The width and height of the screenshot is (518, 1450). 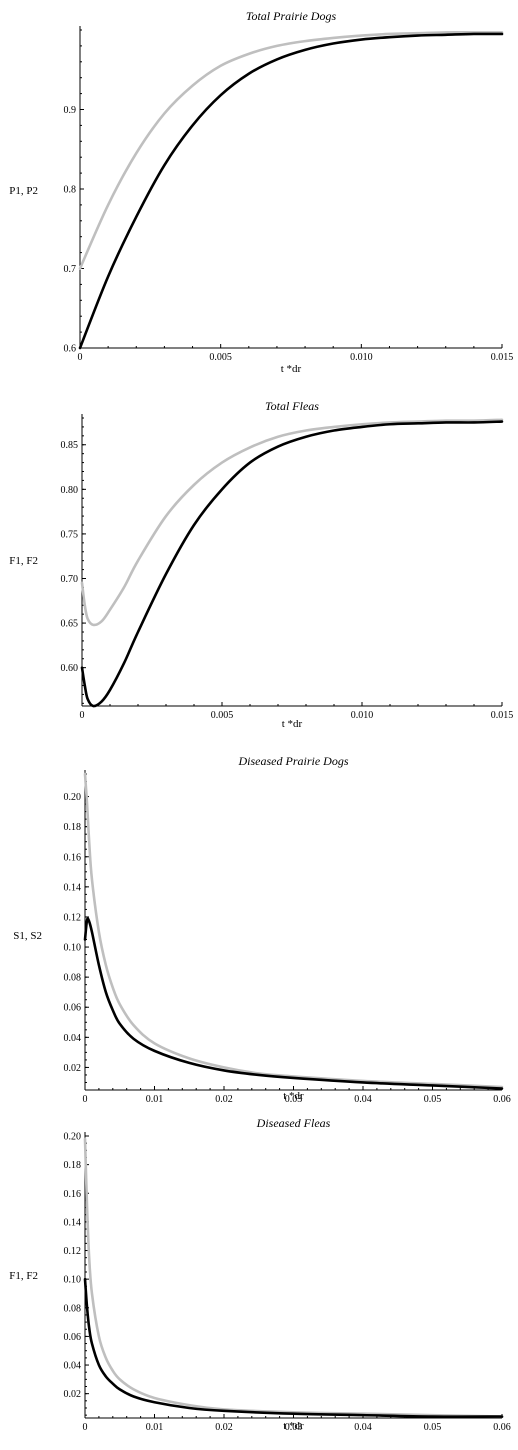 What do you see at coordinates (291, 16) in the screenshot?
I see `chart-title: Total Prairie Dogs` at bounding box center [291, 16].